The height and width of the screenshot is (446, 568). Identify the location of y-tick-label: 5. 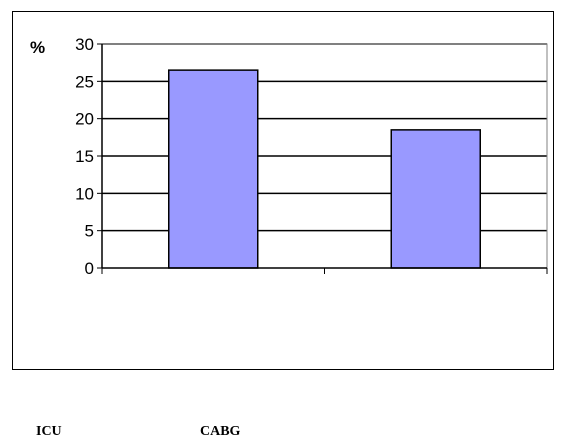
(89, 231).